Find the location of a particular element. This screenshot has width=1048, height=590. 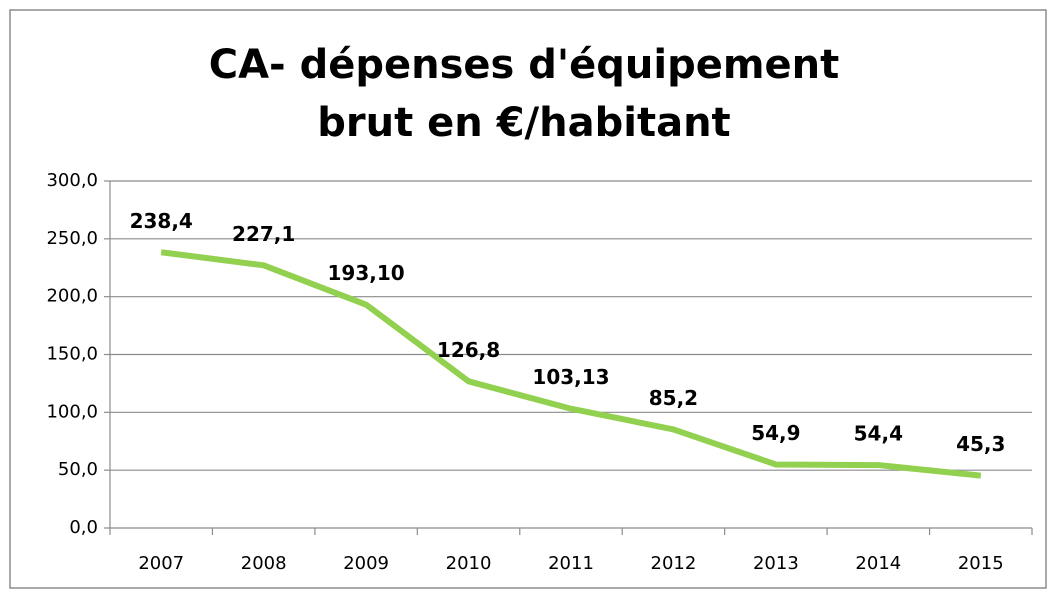

data-label: 85,2 is located at coordinates (673, 398).